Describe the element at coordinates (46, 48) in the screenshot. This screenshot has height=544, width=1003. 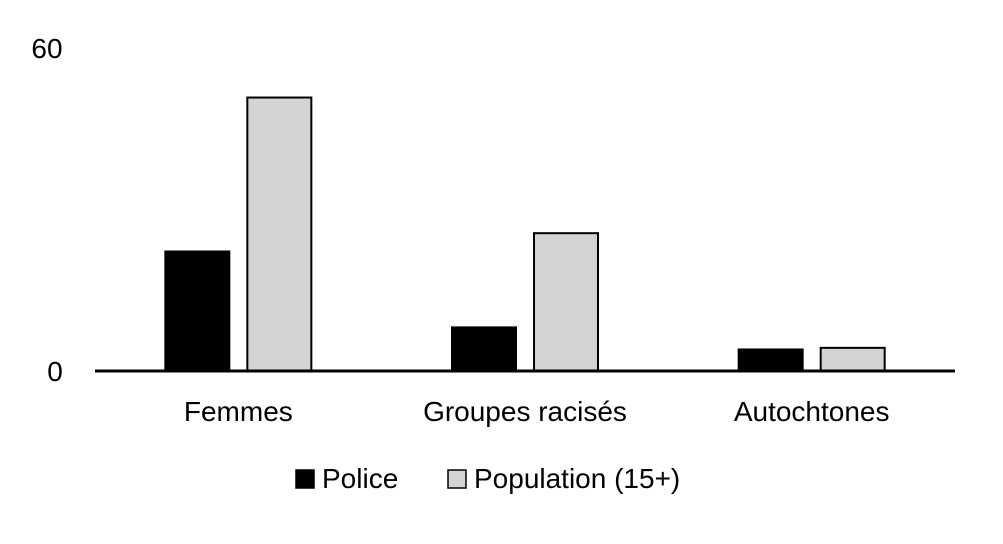
I see `y-tick-label-max: 60` at that location.